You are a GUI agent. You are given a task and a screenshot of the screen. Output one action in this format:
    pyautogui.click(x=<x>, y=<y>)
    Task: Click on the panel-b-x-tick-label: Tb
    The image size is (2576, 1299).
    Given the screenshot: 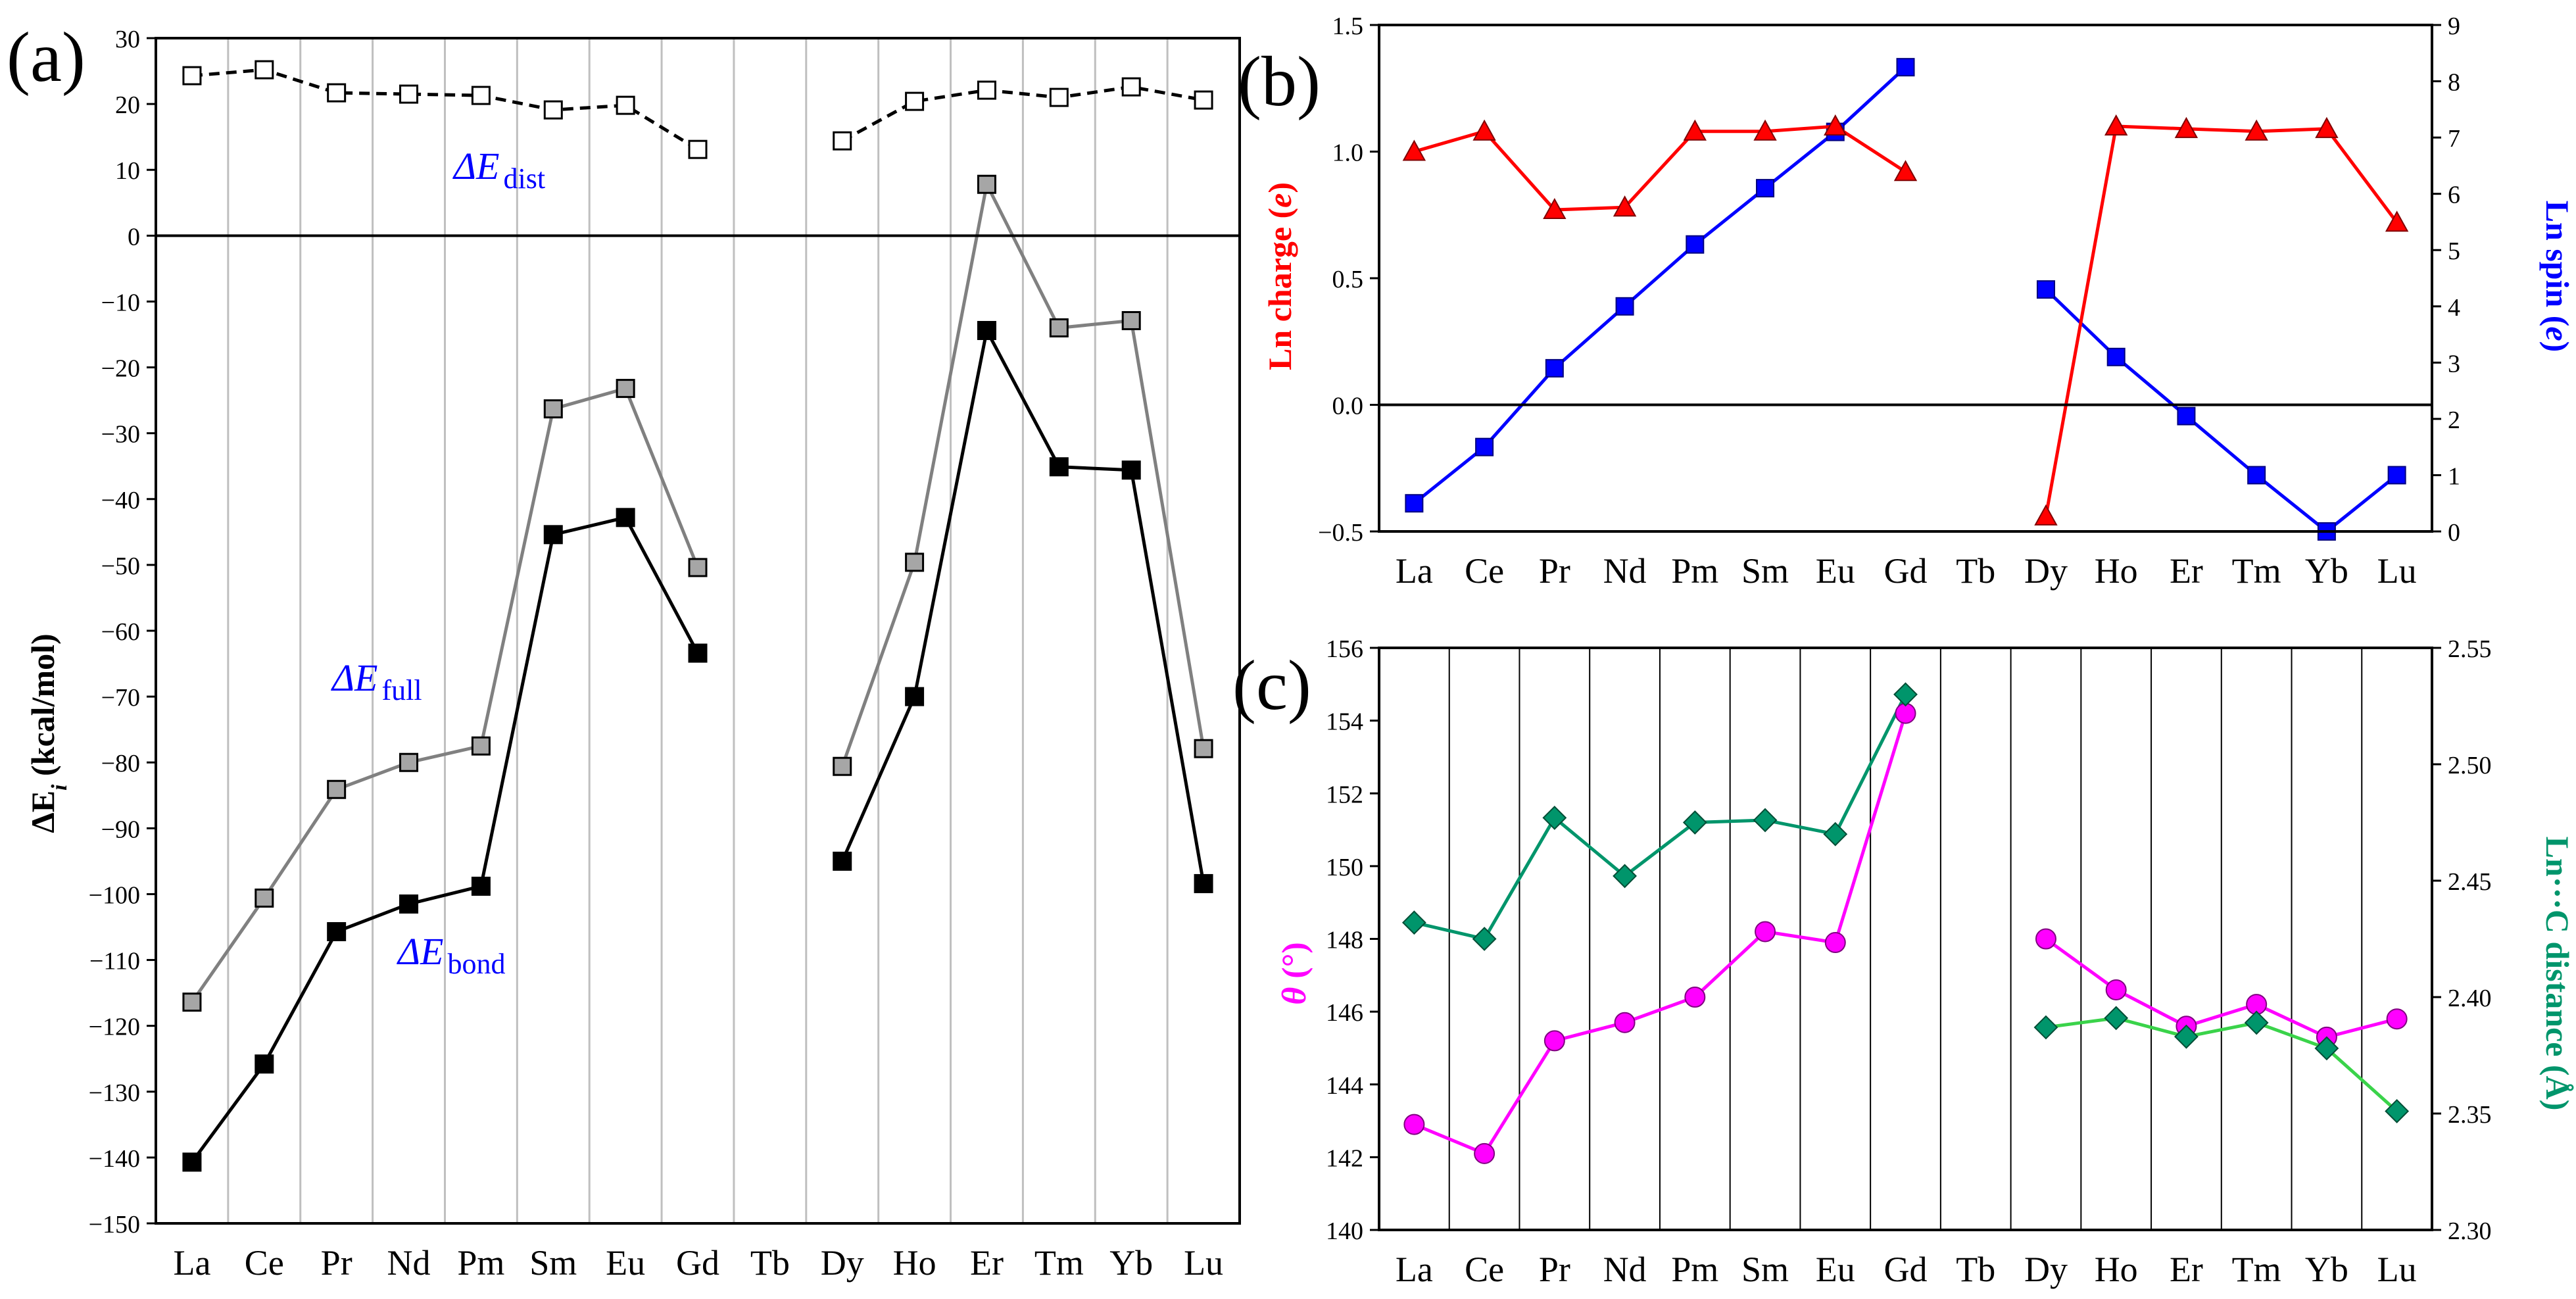 What is the action you would take?
    pyautogui.click(x=1975, y=571)
    